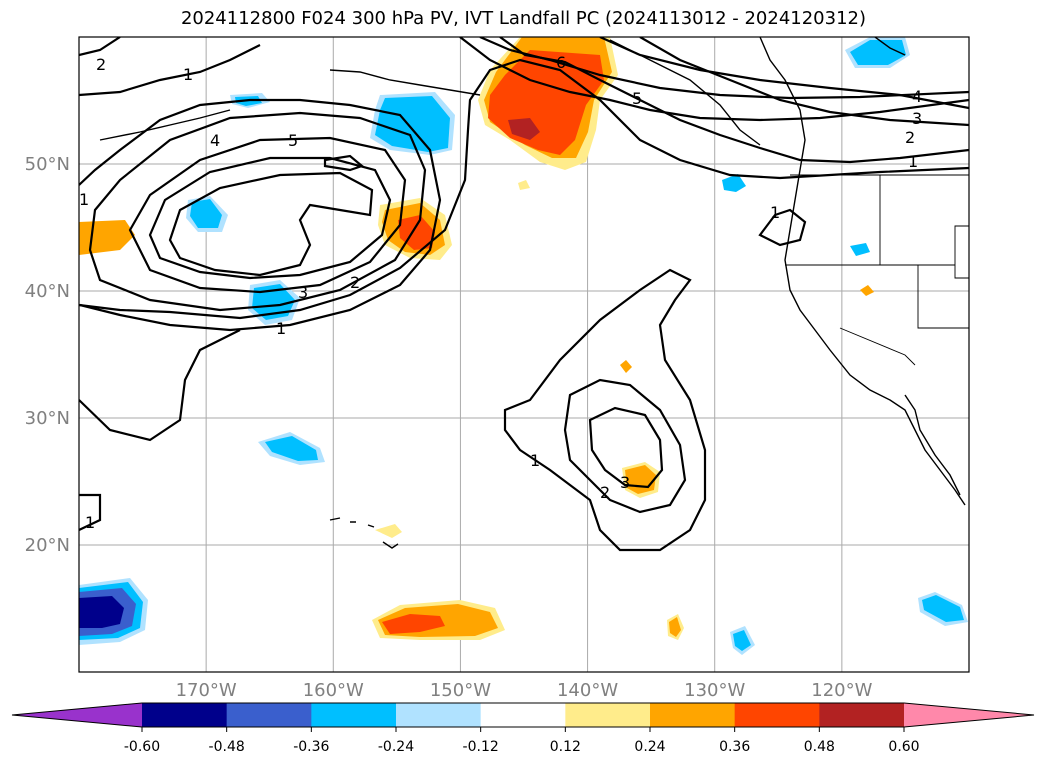 This screenshot has width=1047, height=765. What do you see at coordinates (637, 98) in the screenshot?
I see `clabel-5-north: 5` at bounding box center [637, 98].